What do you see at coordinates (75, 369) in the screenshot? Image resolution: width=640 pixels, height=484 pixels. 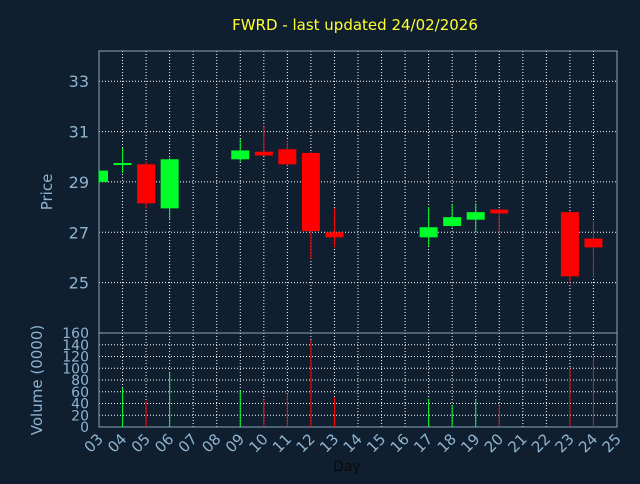 I see `volume-tick-label: 100` at bounding box center [75, 369].